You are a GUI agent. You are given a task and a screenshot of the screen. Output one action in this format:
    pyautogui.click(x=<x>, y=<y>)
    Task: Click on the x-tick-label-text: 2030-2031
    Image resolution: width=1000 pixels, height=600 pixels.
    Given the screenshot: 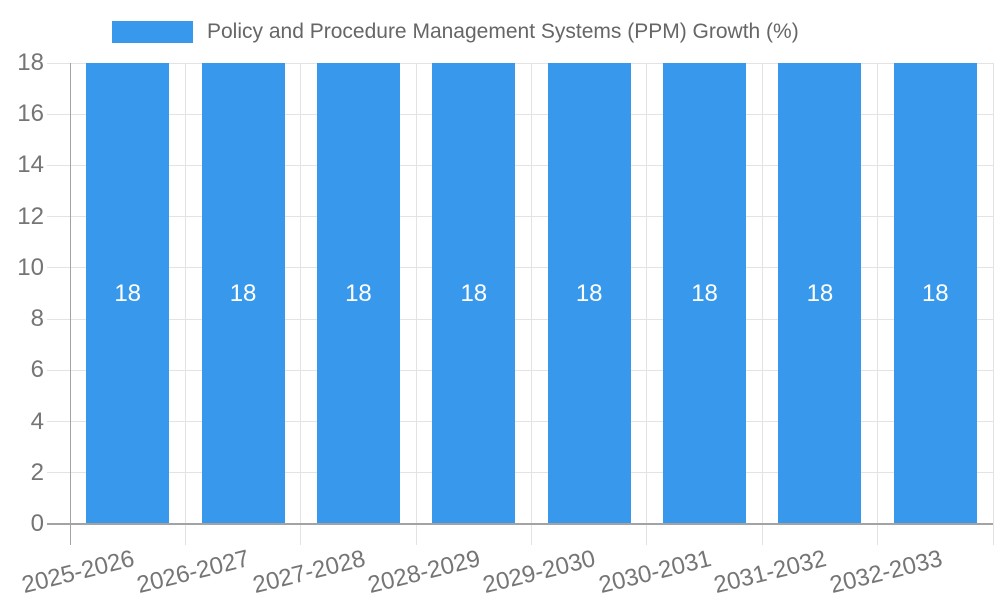 What is the action you would take?
    pyautogui.click(x=654, y=572)
    